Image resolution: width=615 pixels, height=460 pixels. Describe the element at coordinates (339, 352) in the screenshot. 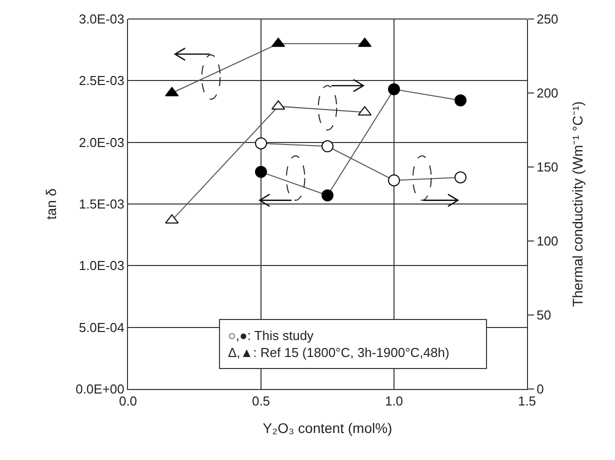

I see `annotation: Δ,▲: Ref 15 (1800°C, 3h-1900°C,48h)` at that location.